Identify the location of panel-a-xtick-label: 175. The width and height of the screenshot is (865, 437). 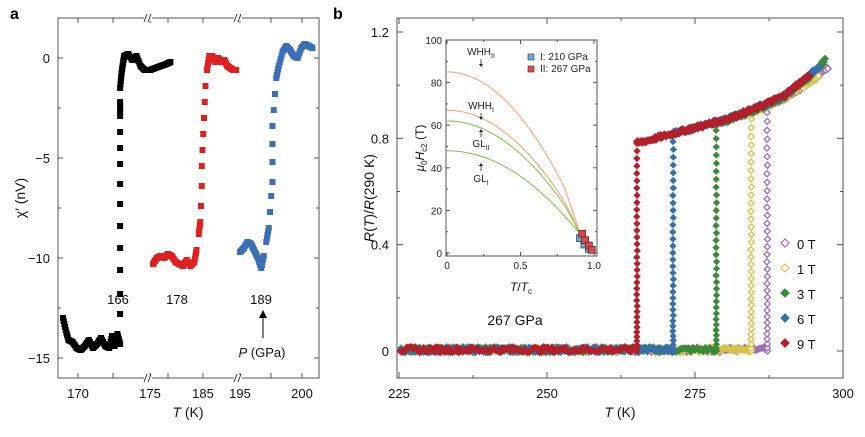
(150, 393).